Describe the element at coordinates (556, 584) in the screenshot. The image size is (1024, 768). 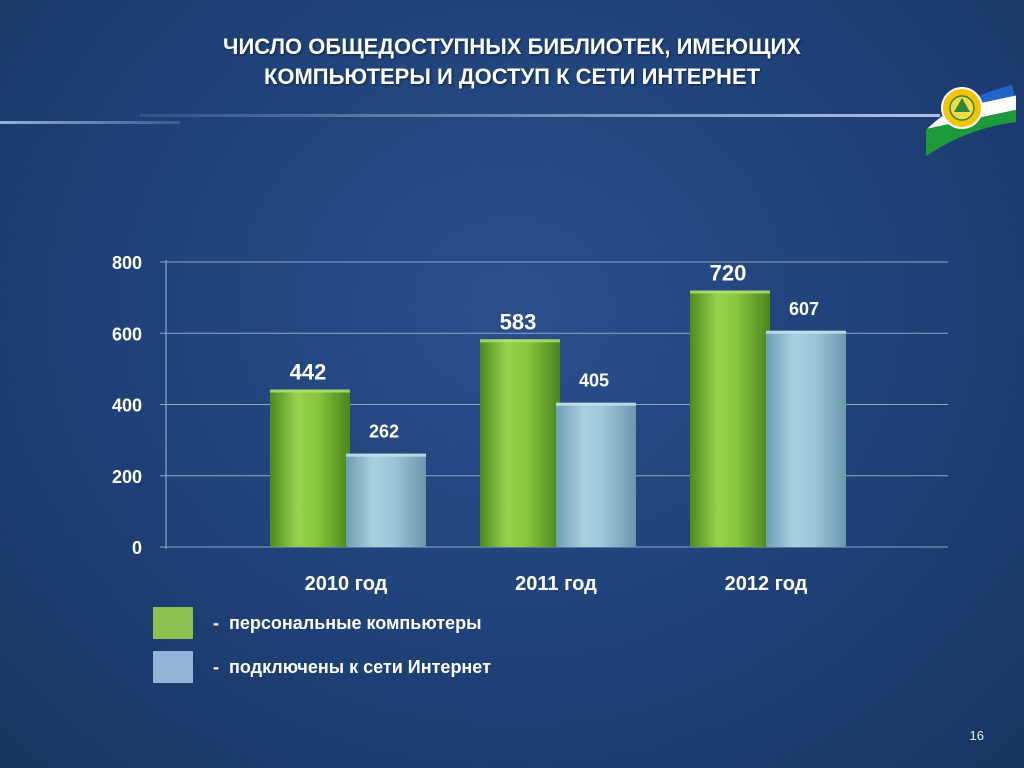
I see `x-tick-label: 2011 год` at that location.